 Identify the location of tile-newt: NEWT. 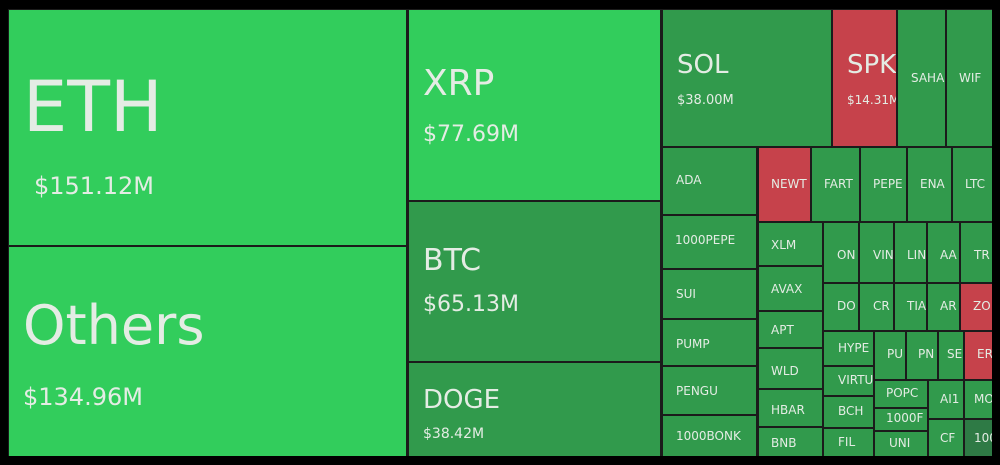
(784, 184).